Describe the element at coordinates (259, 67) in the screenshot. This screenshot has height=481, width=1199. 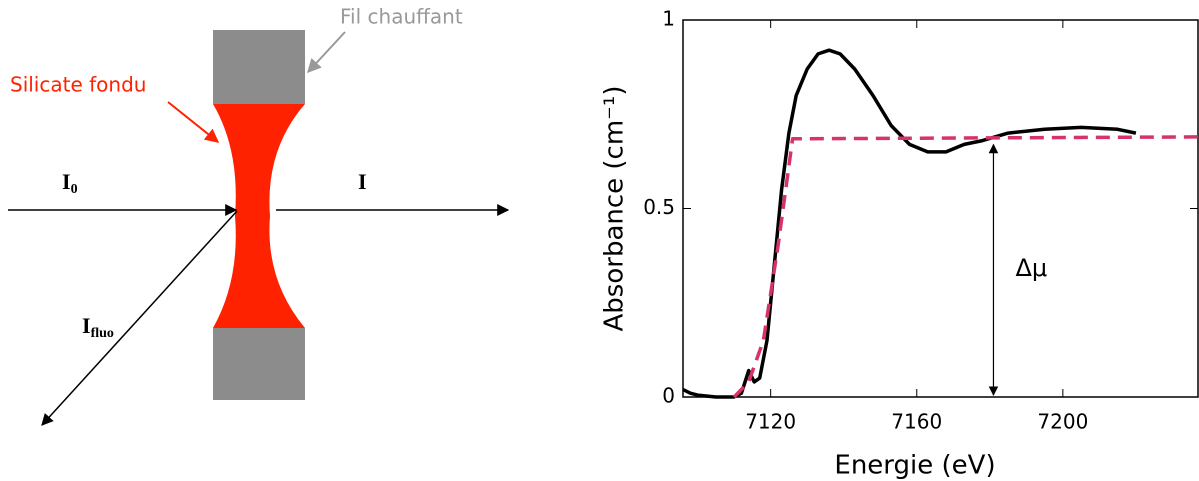
I see `heater-top` at that location.